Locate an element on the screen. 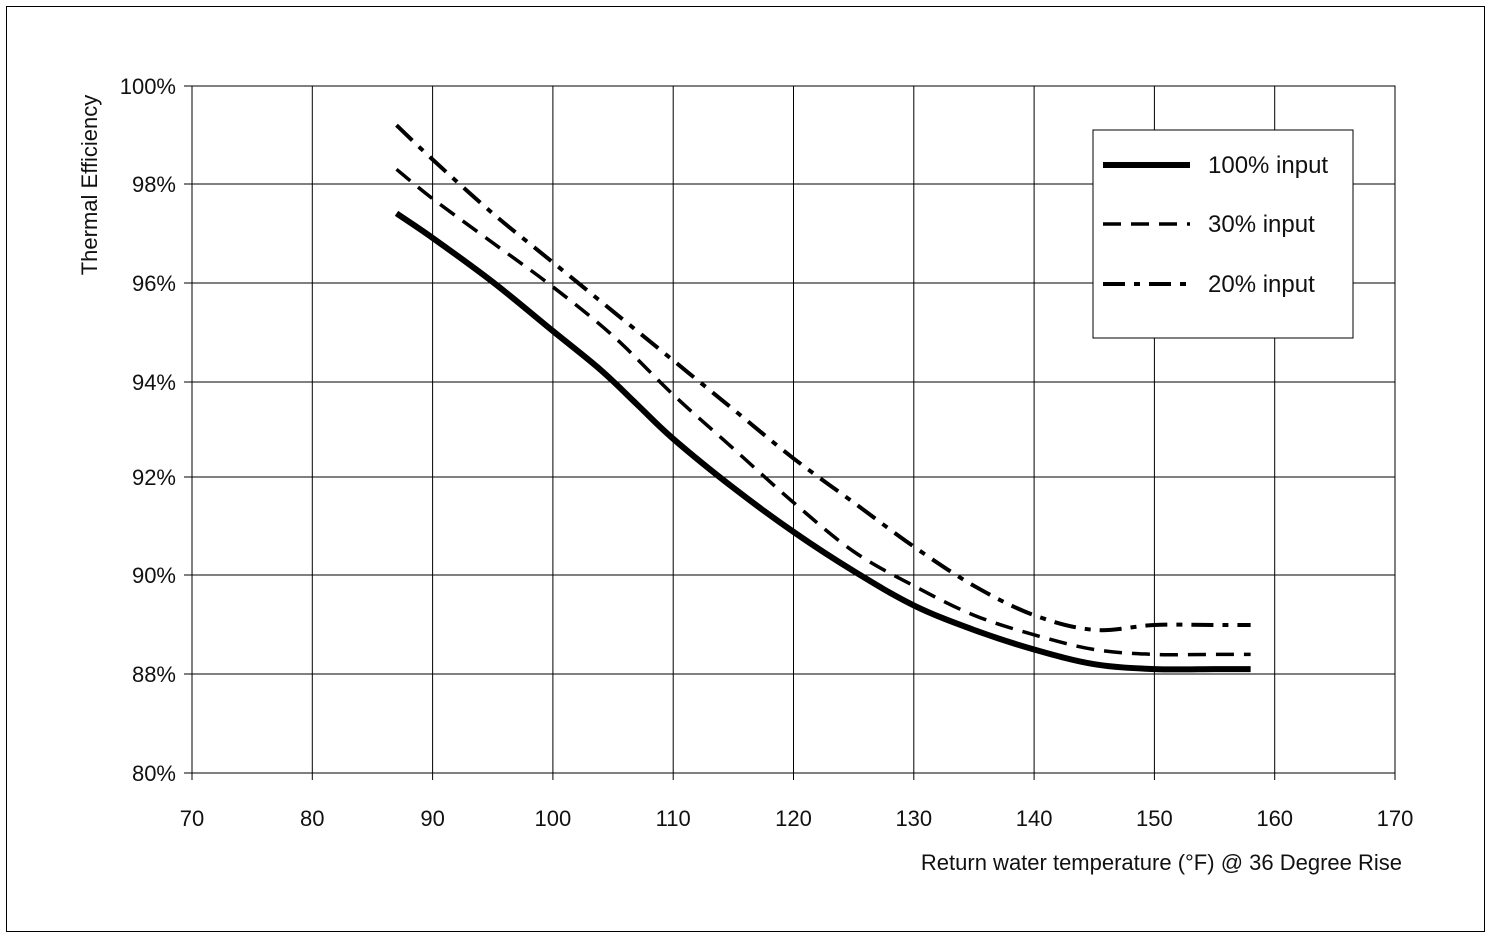  y-tick-label: 88% is located at coordinates (154, 674).